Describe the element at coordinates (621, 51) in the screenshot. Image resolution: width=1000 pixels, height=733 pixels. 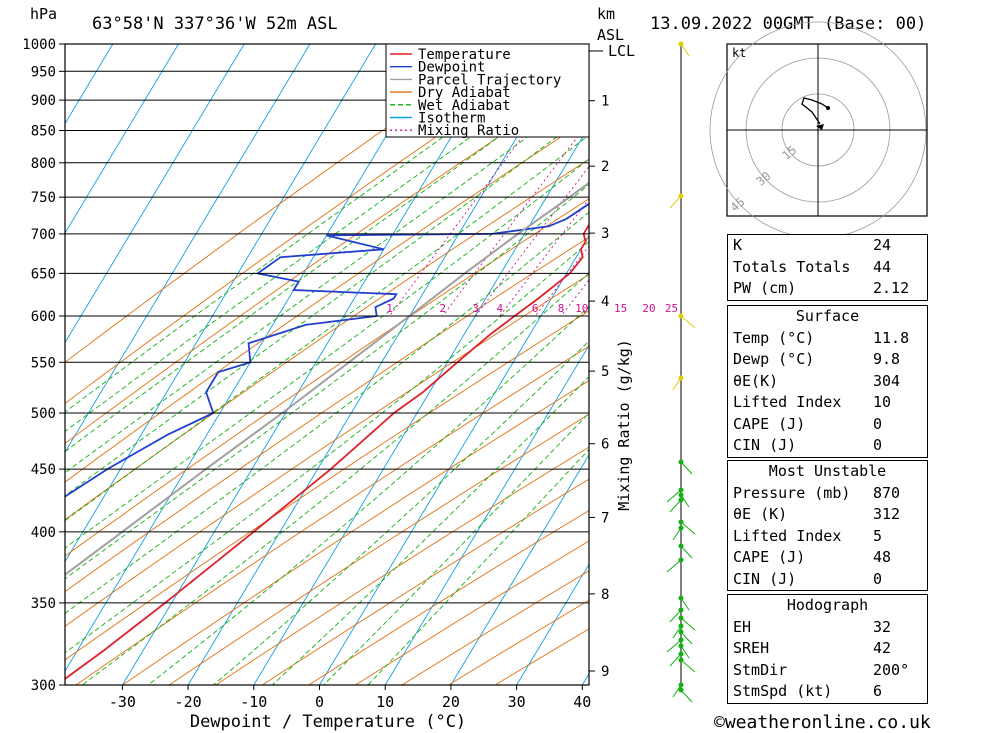
I see `lcl-label: LCL` at that location.